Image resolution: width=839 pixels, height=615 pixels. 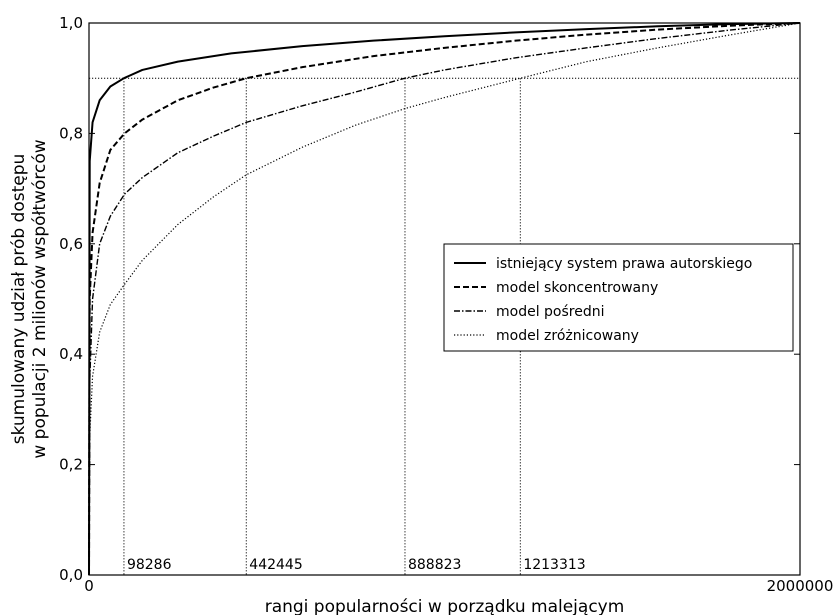 What do you see at coordinates (71, 133) in the screenshot?
I see `y-tick-label: 0,8` at bounding box center [71, 133].